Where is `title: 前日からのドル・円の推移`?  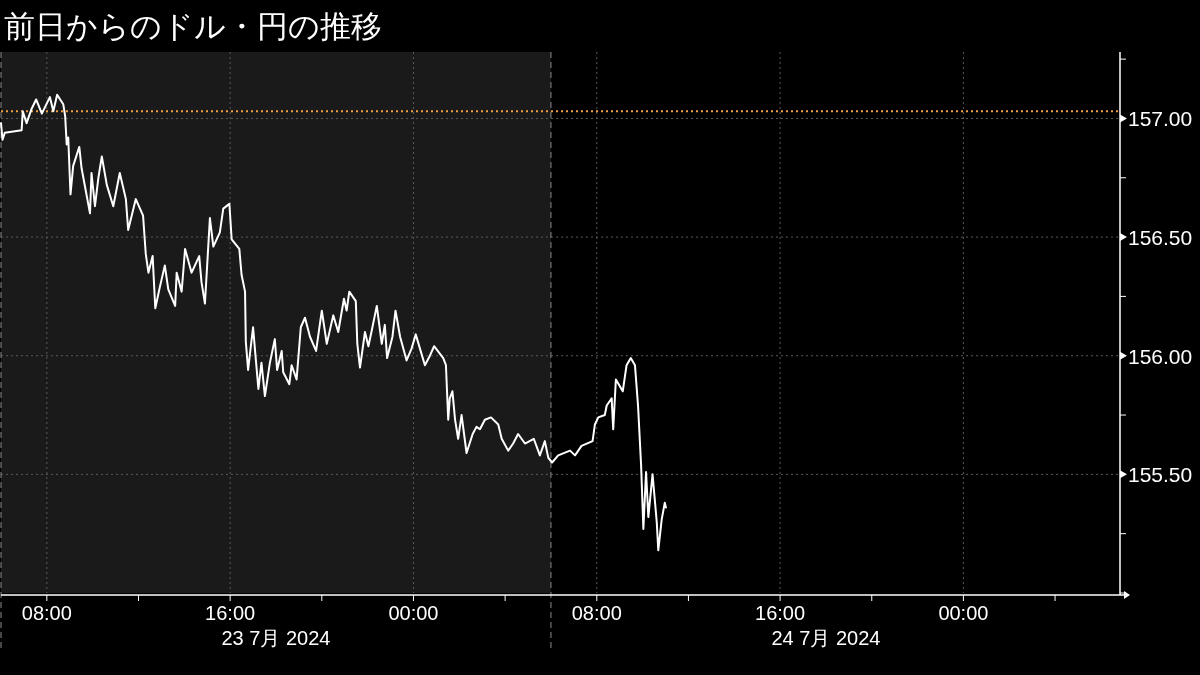 title: 前日からのドル・円の推移 is located at coordinates (193, 26).